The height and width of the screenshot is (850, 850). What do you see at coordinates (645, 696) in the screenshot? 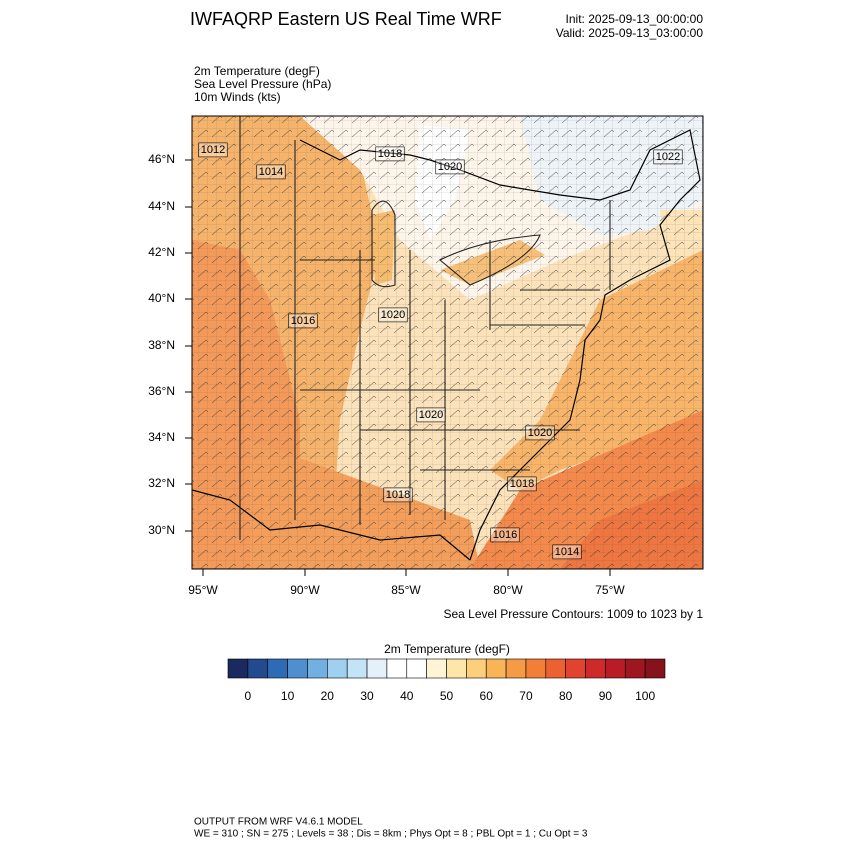
I see `colorbar-tick-label: 100` at bounding box center [645, 696].